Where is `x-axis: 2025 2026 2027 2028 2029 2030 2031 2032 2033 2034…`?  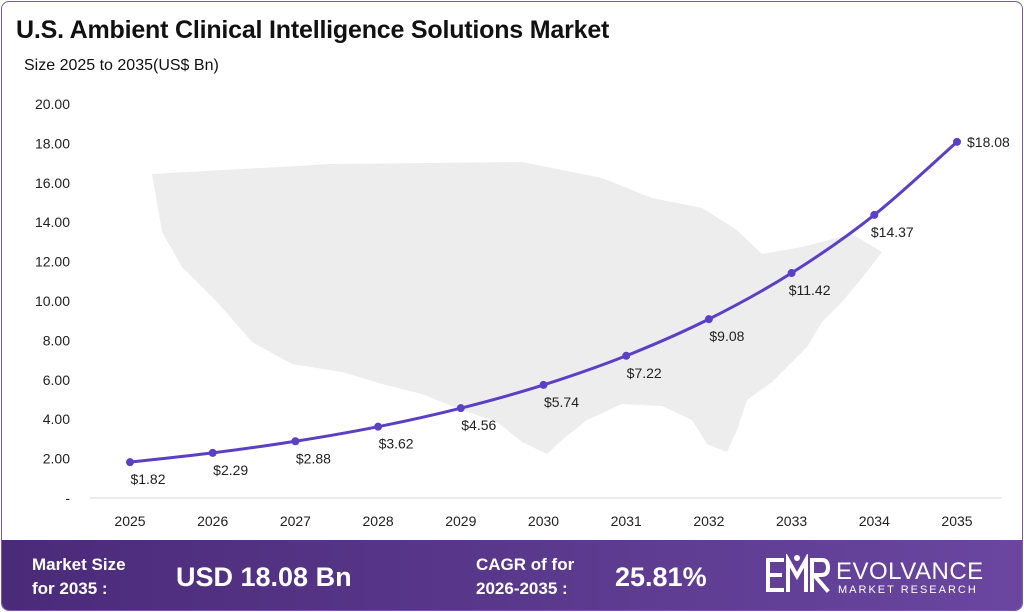 x-axis: 2025 2026 2027 2028 2029 2030 2031 2032 2033 2034… is located at coordinates (546, 513).